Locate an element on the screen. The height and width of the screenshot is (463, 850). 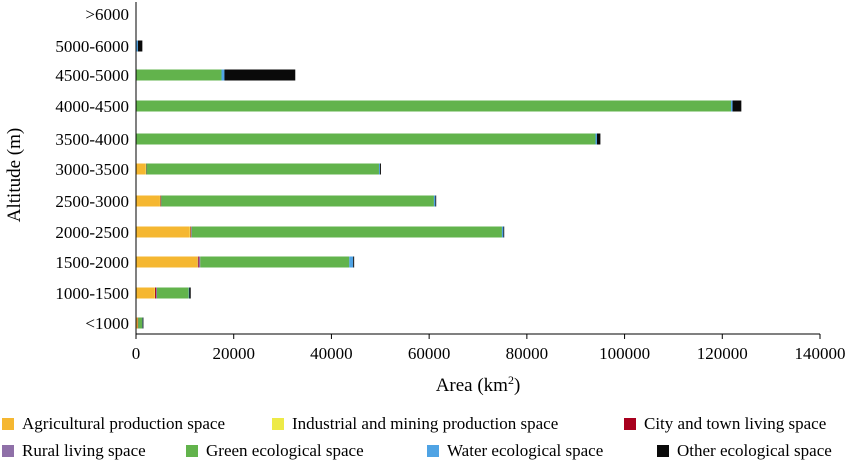
y-tick-label: 2000-2500 is located at coordinates (92, 232).